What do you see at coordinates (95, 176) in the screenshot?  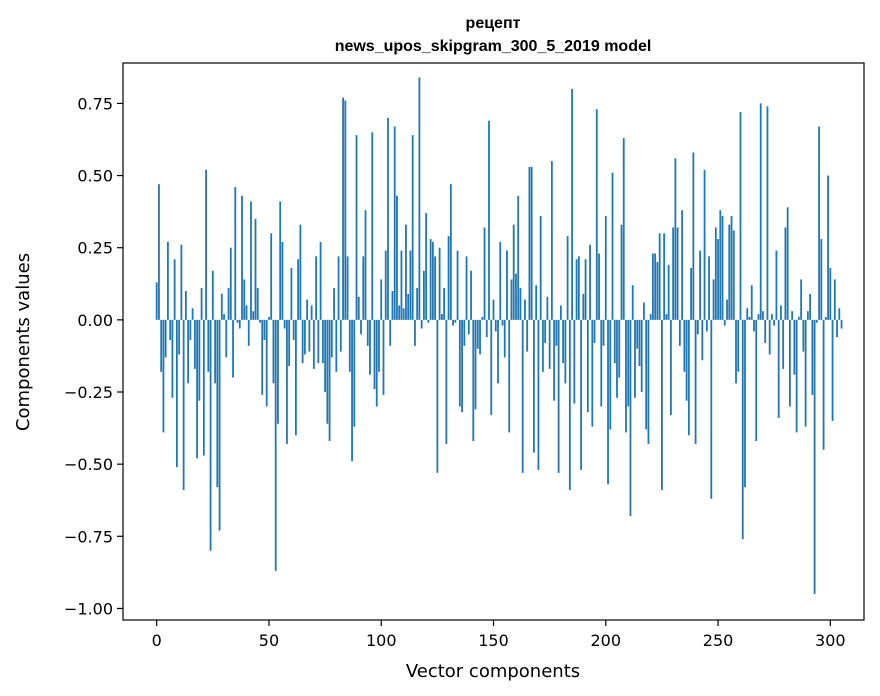 I see `y-tick-label: 0.50` at bounding box center [95, 176].